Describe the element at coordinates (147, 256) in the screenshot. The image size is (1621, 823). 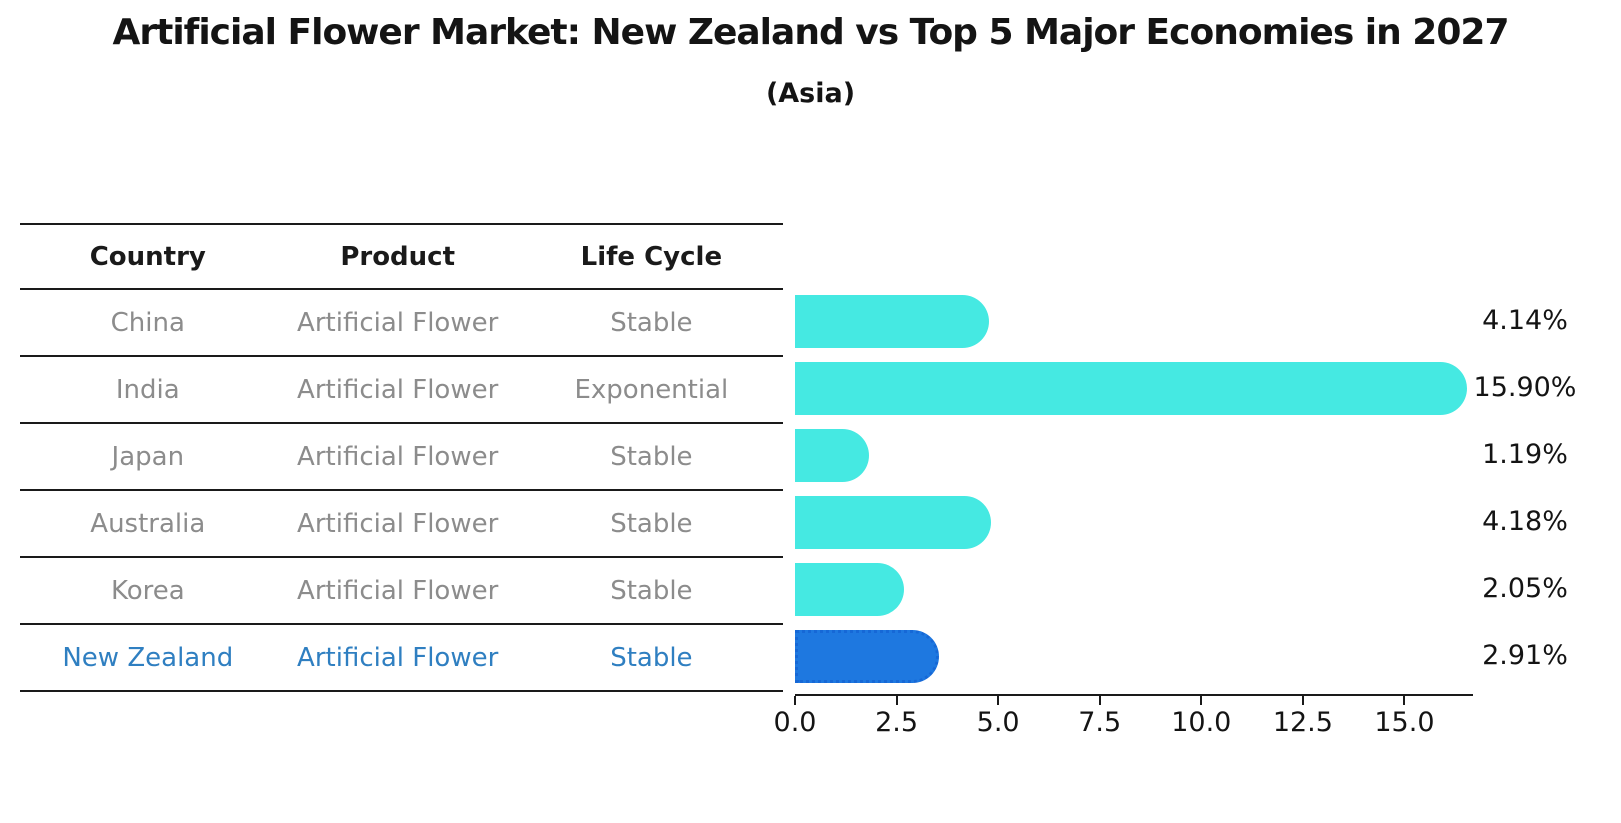
I see `column-header-country: Country` at that location.